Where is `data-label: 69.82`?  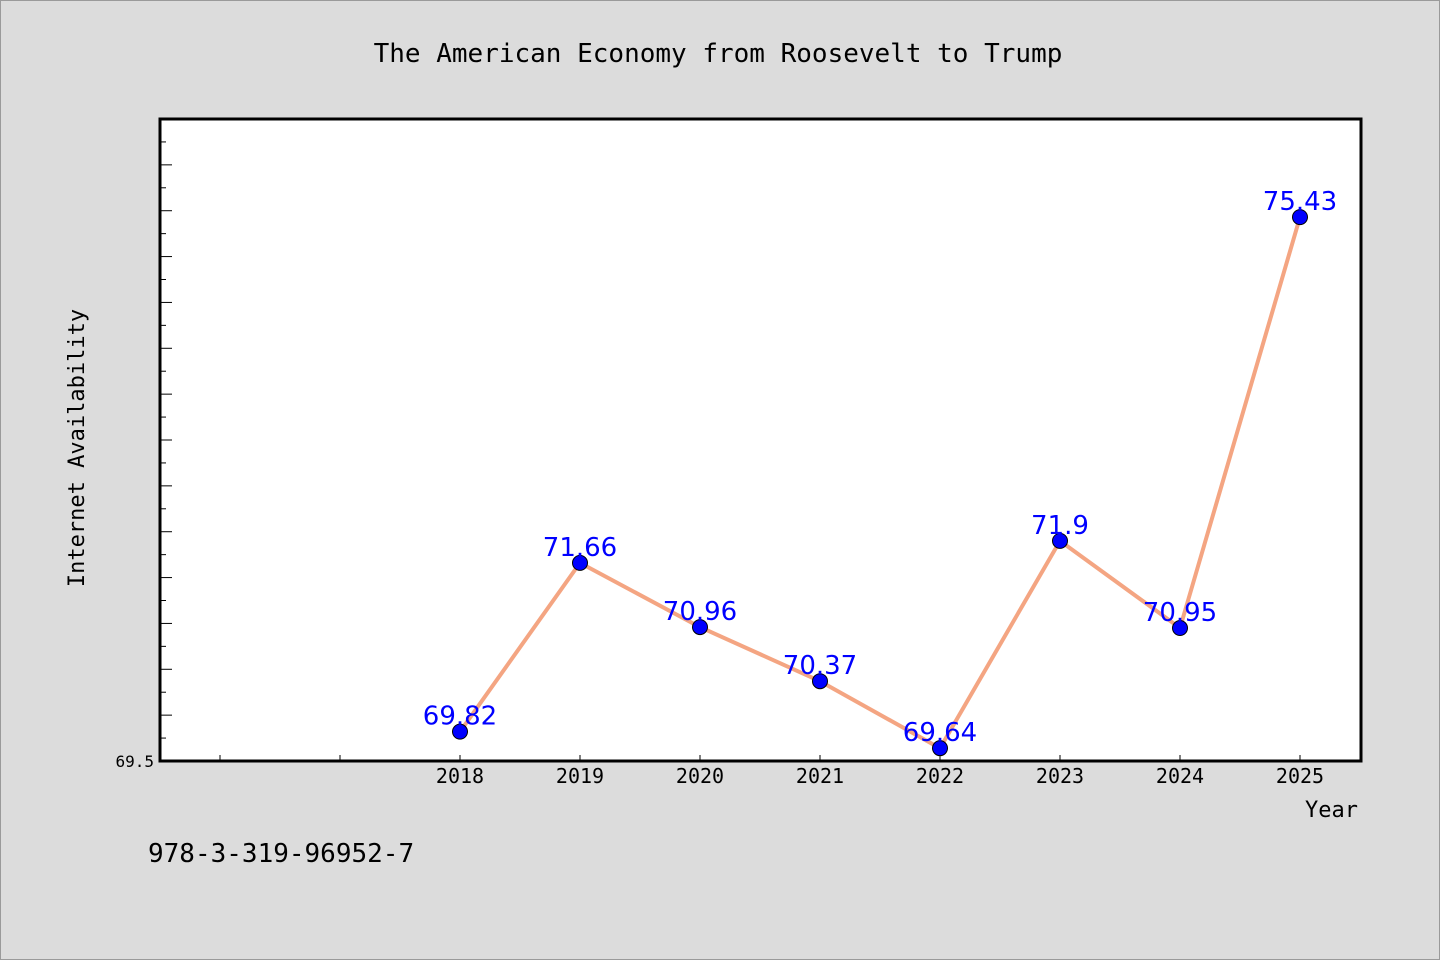
data-label: 69.82 is located at coordinates (460, 717).